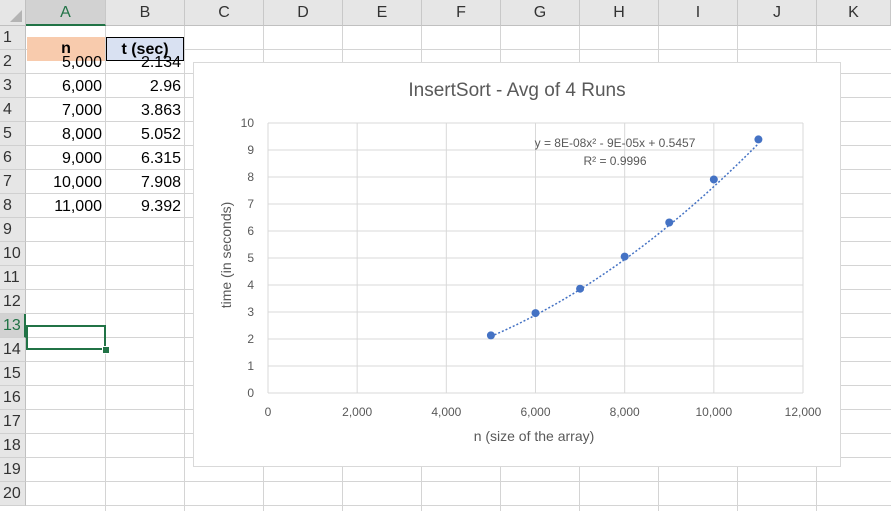 Image resolution: width=891 pixels, height=511 pixels. What do you see at coordinates (13, 110) in the screenshot?
I see `row-header-4: 4` at bounding box center [13, 110].